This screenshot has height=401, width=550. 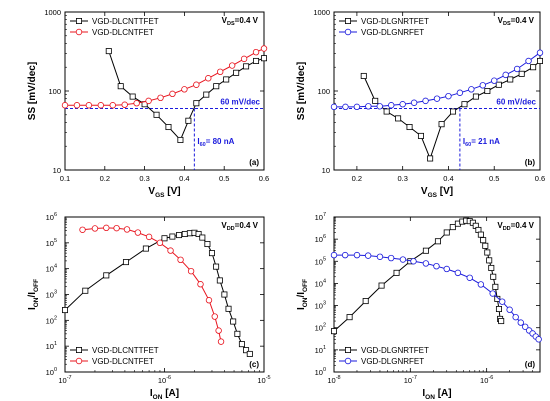 What do you see at coordinates (51, 320) in the screenshot?
I see `y-tick-label: 10²` at bounding box center [51, 320].